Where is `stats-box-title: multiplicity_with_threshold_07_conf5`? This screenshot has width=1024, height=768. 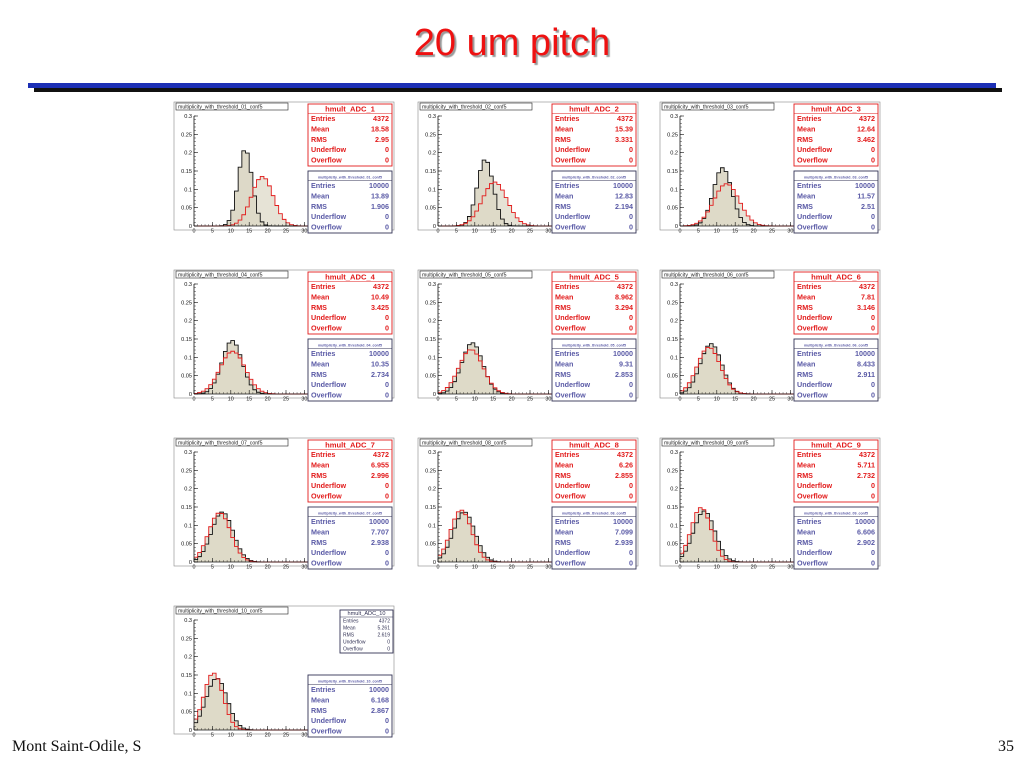
stats-box-title: multiplicity_with_threshold_07_conf5 is located at coordinates (350, 514).